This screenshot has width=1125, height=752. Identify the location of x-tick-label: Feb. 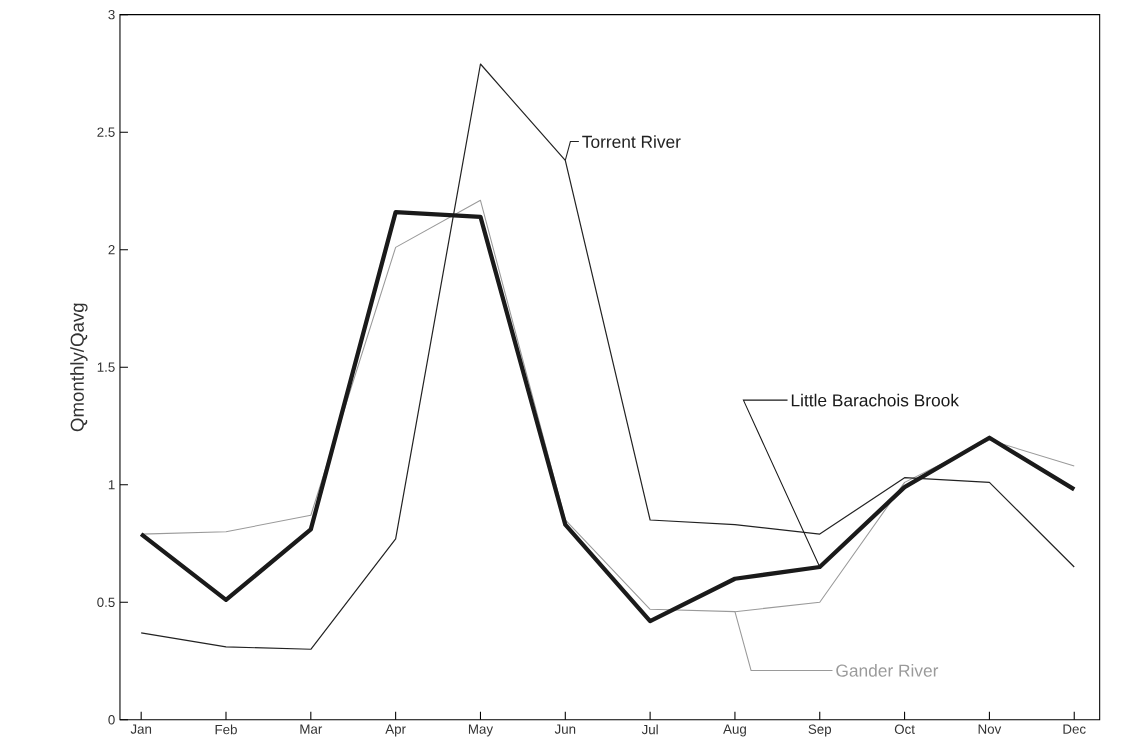
(226, 729).